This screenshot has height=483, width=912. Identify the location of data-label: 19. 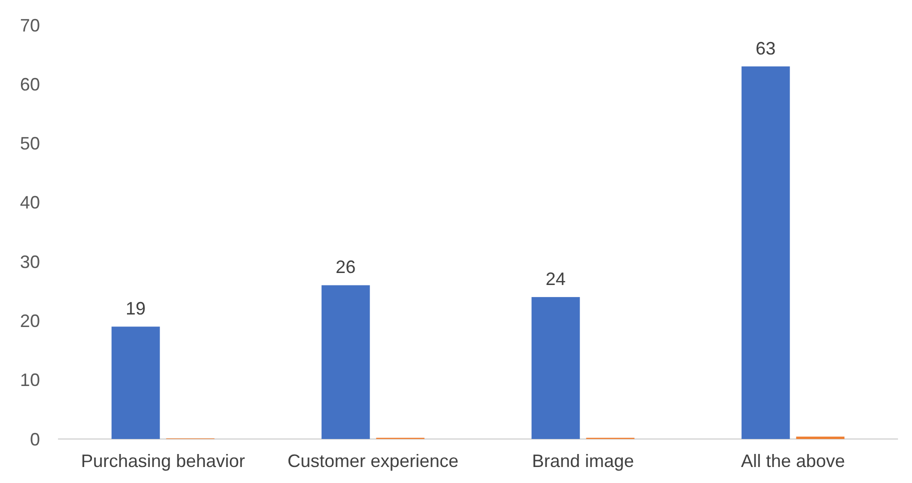
(136, 308).